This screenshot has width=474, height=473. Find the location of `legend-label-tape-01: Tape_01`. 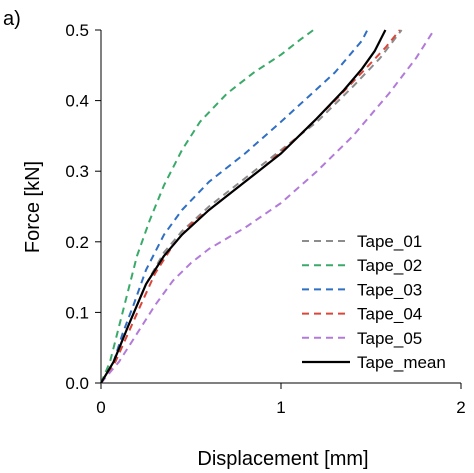

legend-label-tape-01: Tape_01 is located at coordinates (389, 241).